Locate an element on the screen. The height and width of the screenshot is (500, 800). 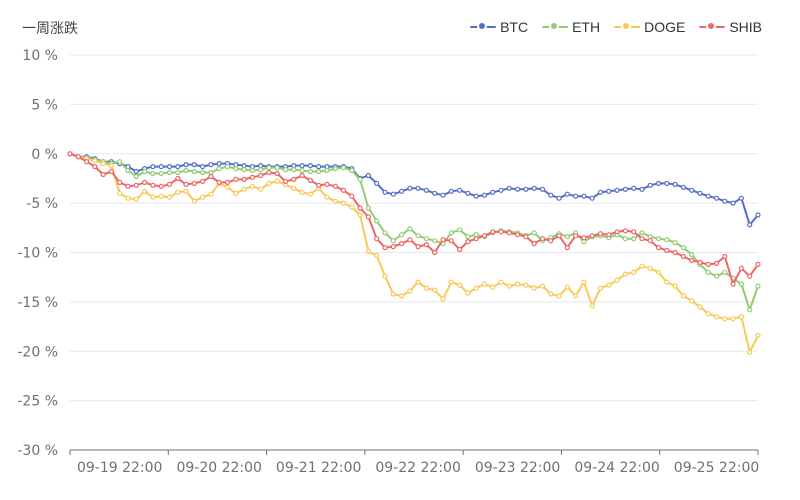
chart-legend: BTC ETH DOGE SHIB is located at coordinates (616, 27).